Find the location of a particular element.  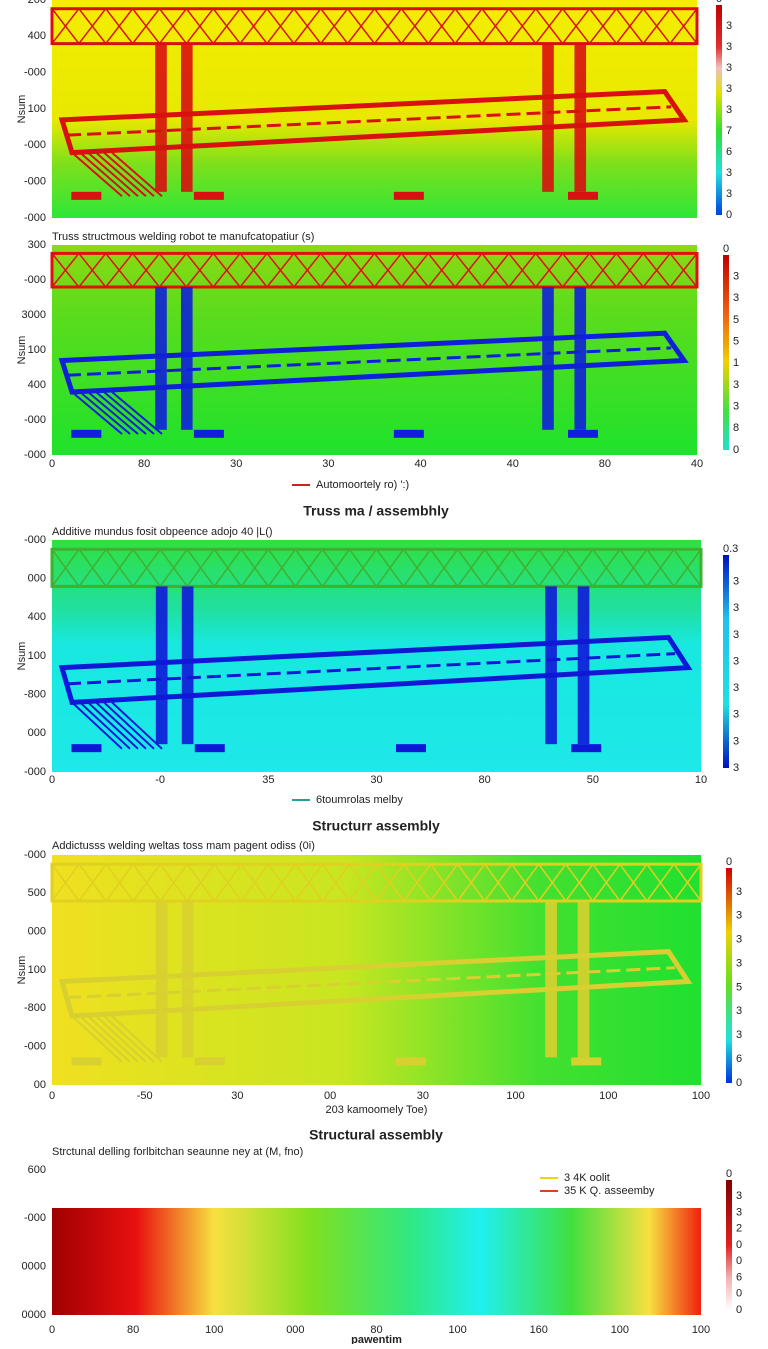

legend-label: Automoortely ro) ':) is located at coordinates (362, 485).